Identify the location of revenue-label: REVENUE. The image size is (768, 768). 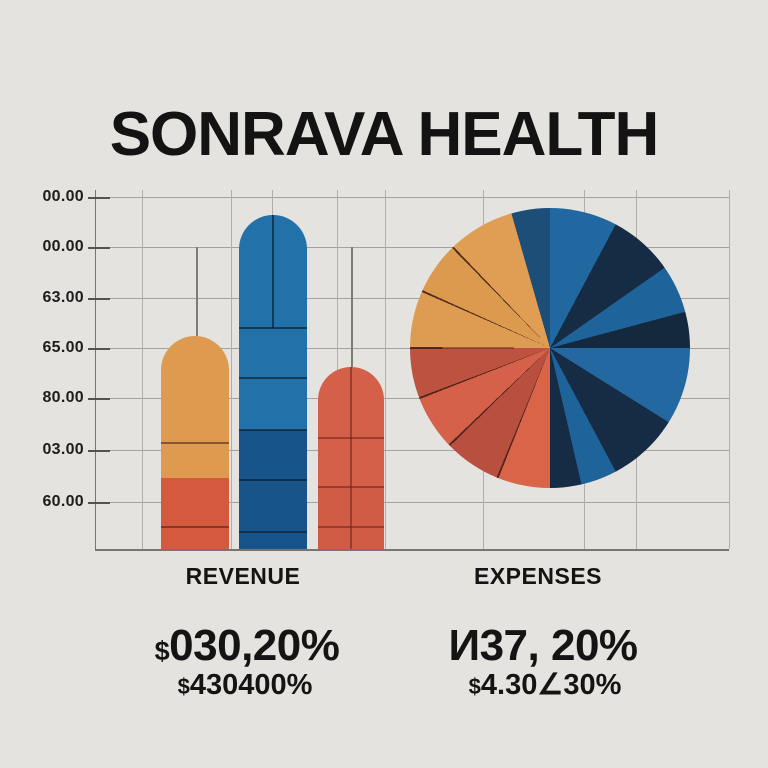
(243, 576).